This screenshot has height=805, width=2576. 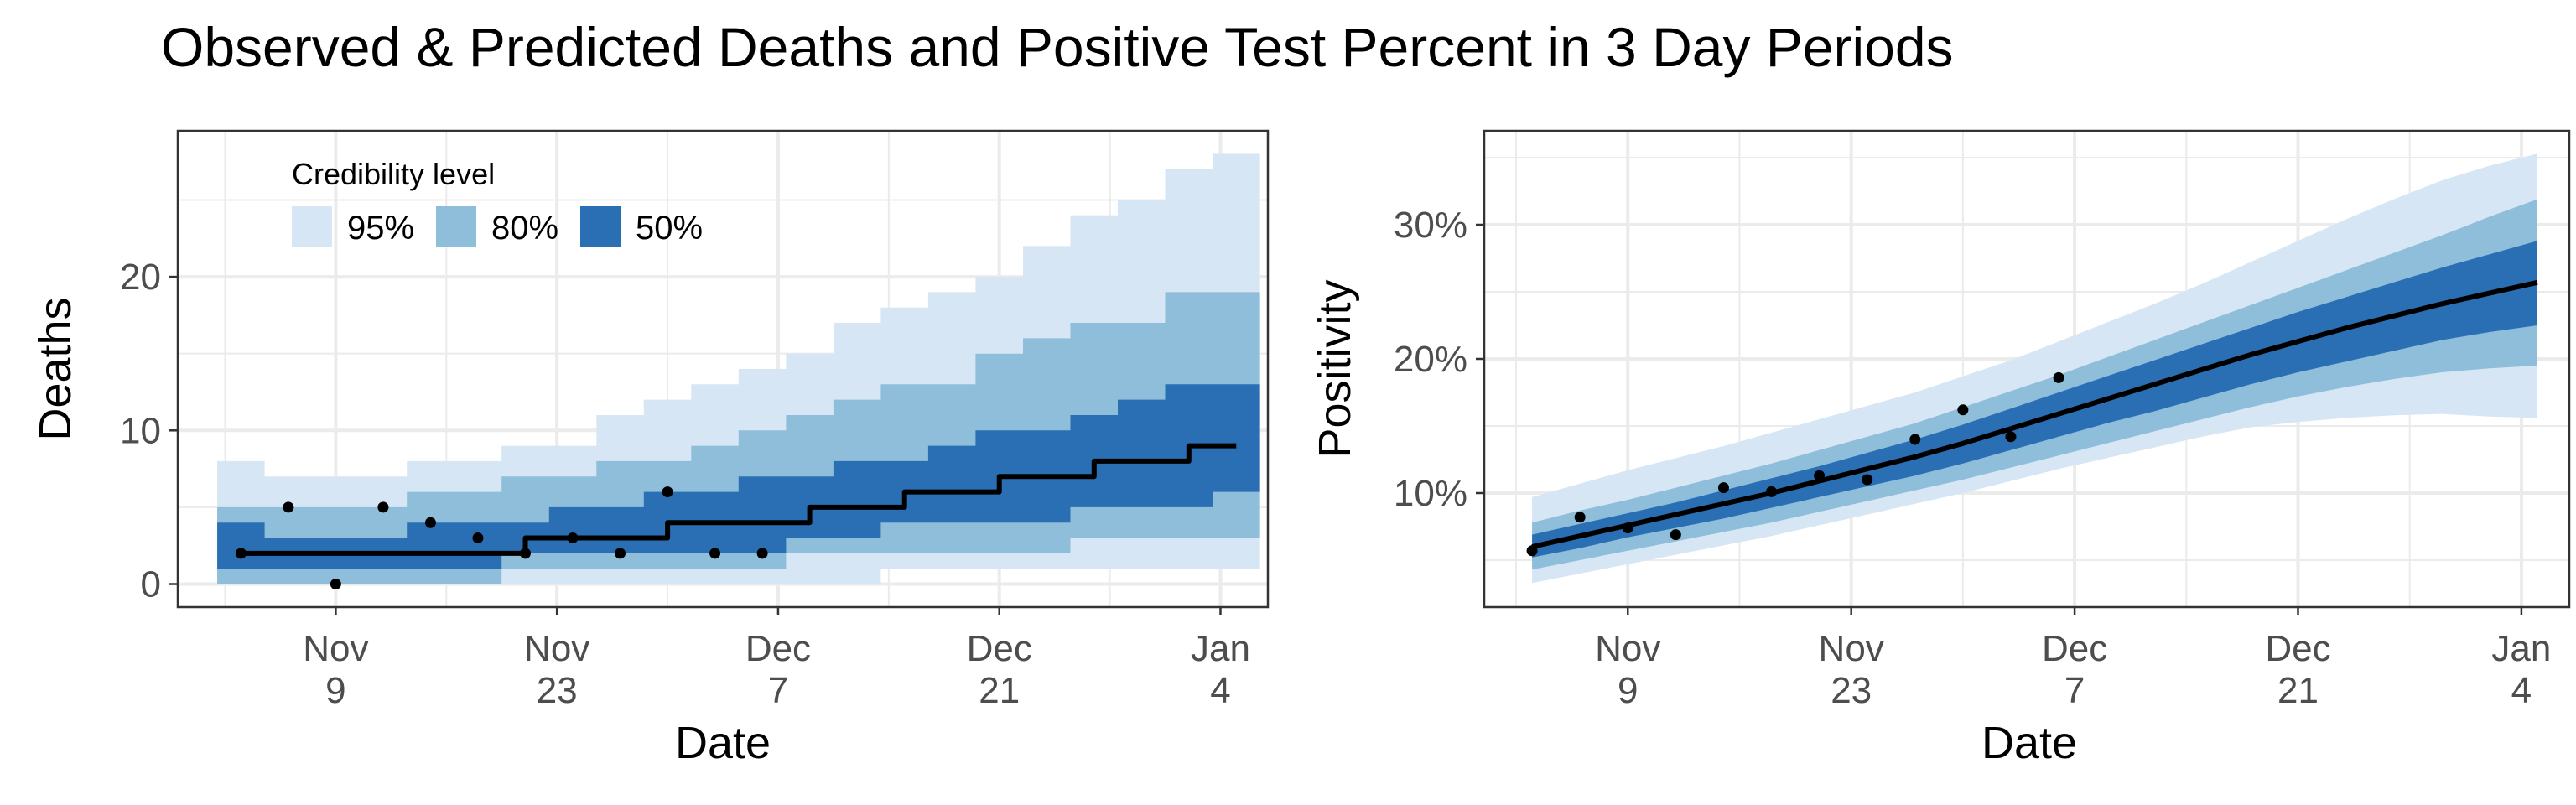 I want to click on y-tick-label: 10%, so click(x=1430, y=493).